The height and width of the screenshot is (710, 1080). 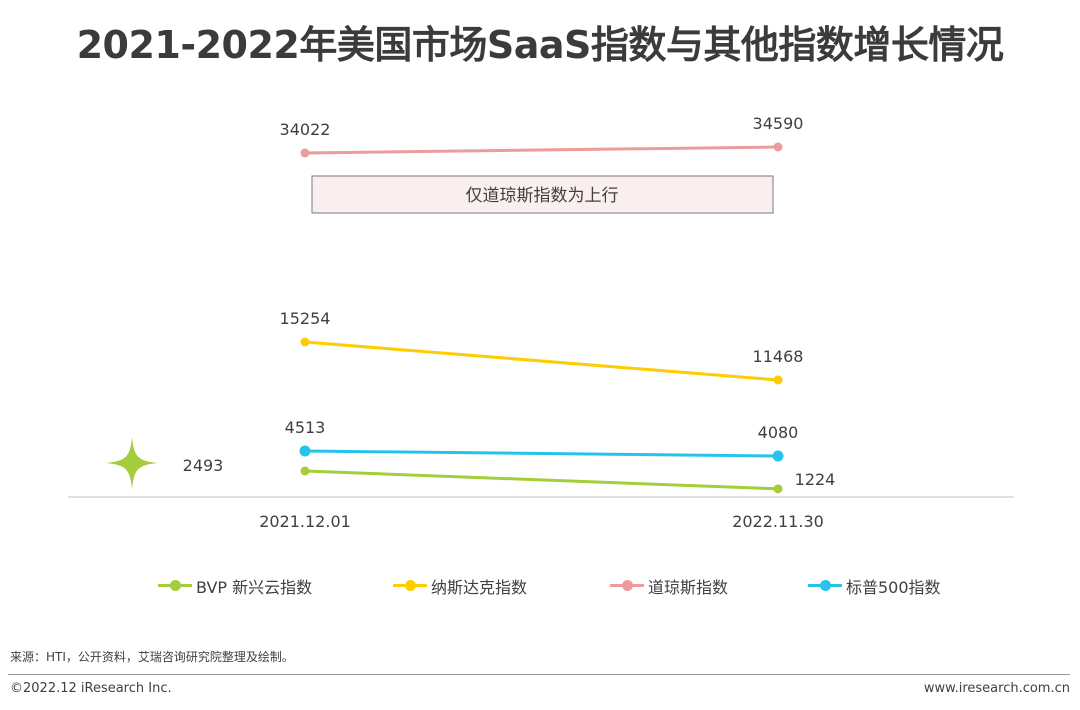 What do you see at coordinates (542, 136) in the screenshot?
I see `series-0: 34022 34590` at bounding box center [542, 136].